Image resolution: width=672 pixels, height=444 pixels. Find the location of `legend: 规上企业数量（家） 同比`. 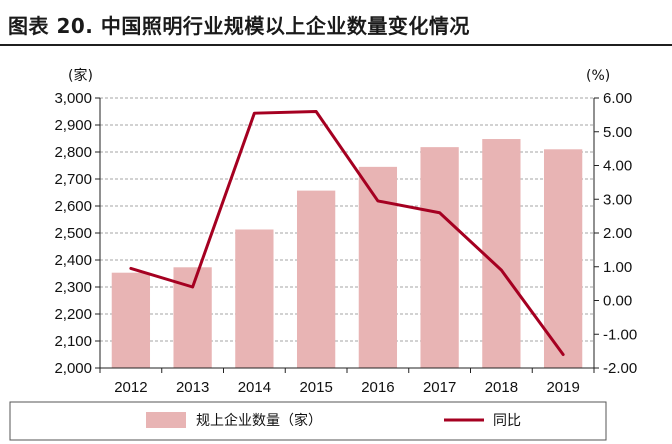

legend: 规上企业数量（家） 同比 is located at coordinates (308, 421).